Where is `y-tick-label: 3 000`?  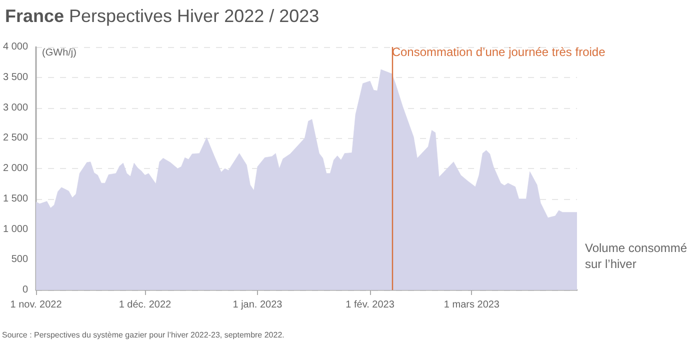
y-tick-label: 3 000 is located at coordinates (15, 108).